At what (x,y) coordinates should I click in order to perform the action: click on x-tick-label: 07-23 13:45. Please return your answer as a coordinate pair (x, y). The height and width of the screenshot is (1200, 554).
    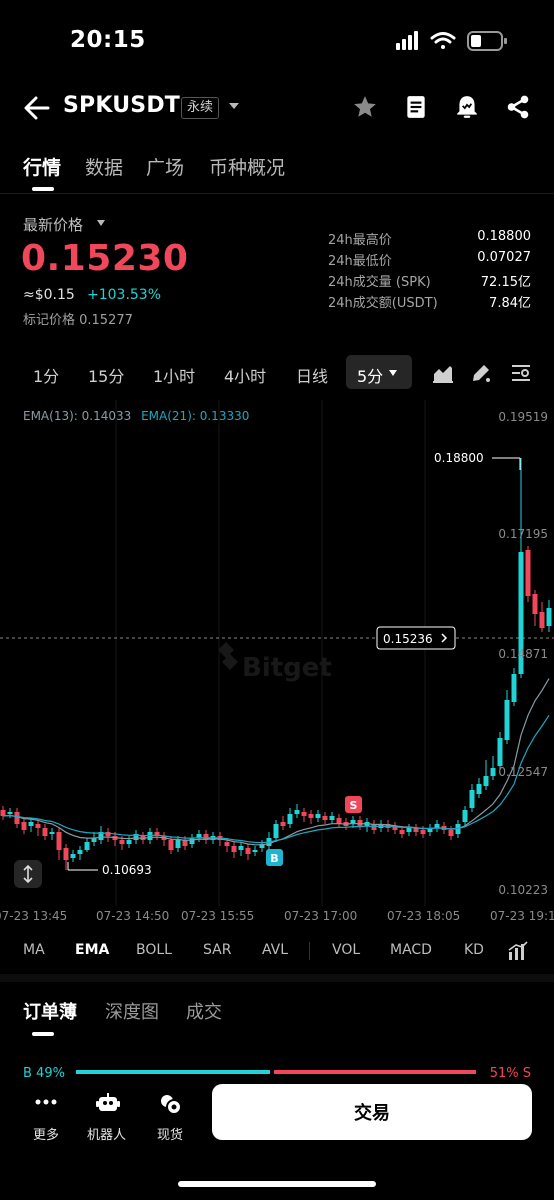
    Looking at the image, I should click on (33, 916).